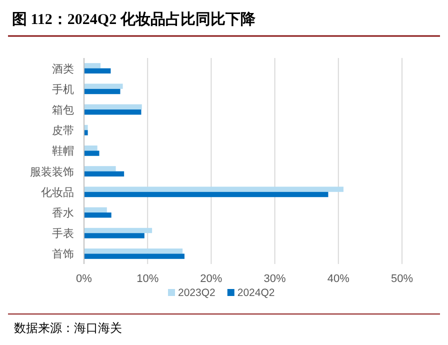  Describe the element at coordinates (256, 293) in the screenshot. I see `legend-label: 2024Q2` at that location.